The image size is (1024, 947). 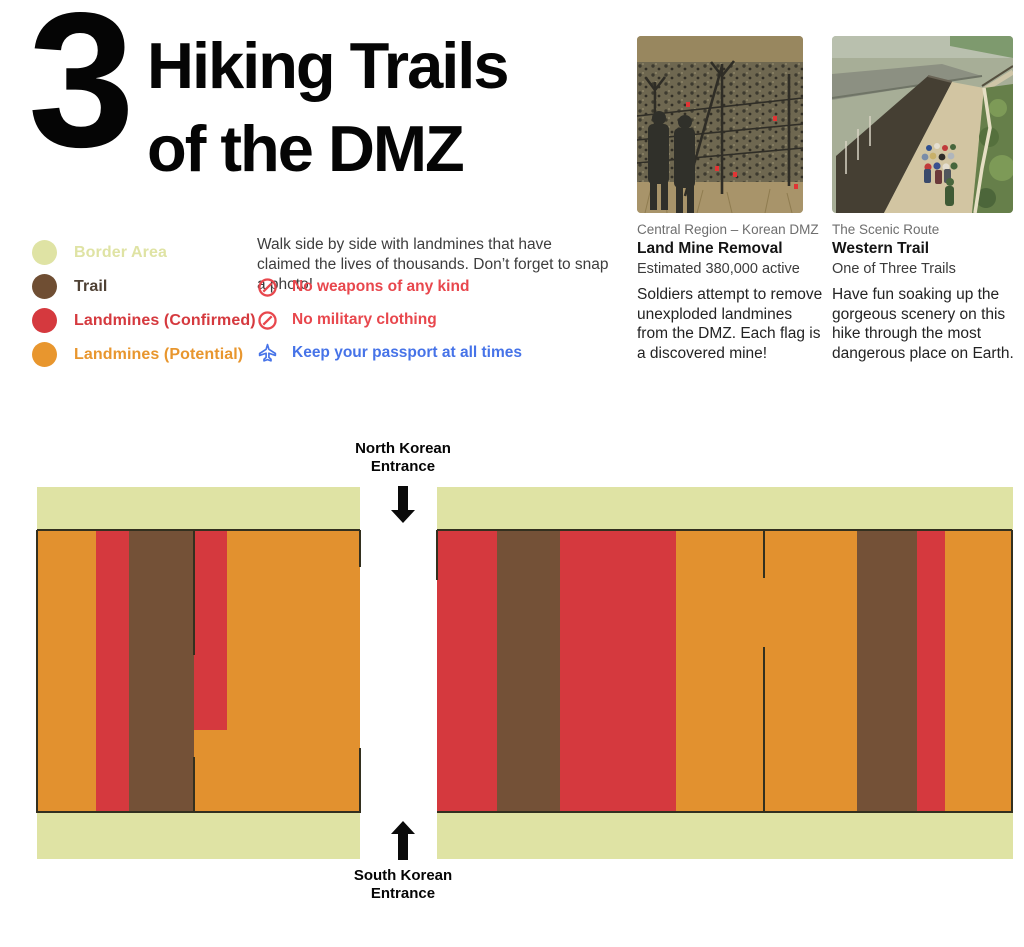 What do you see at coordinates (381, 286) in the screenshot?
I see `rule-label: No weapons of any kind` at bounding box center [381, 286].